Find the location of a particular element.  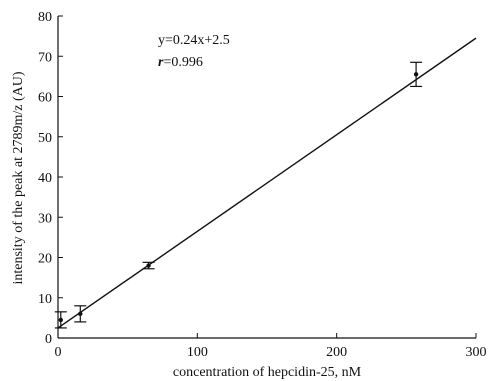

x-tick-label-0: 0 is located at coordinates (58, 352).